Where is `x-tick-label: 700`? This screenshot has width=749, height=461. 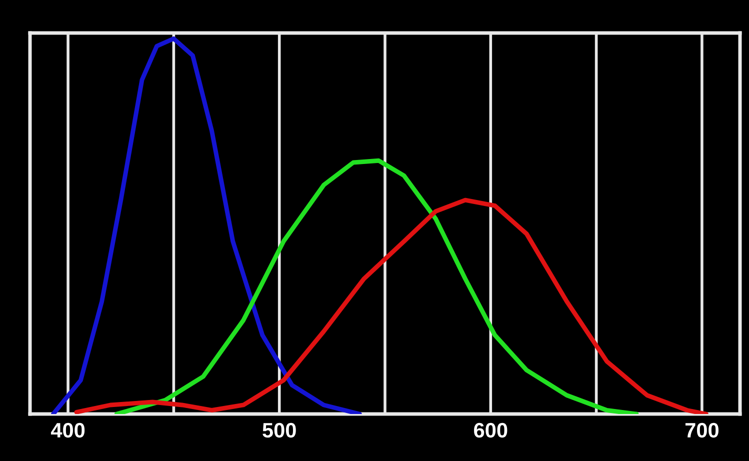 x-tick-label: 700 is located at coordinates (701, 430).